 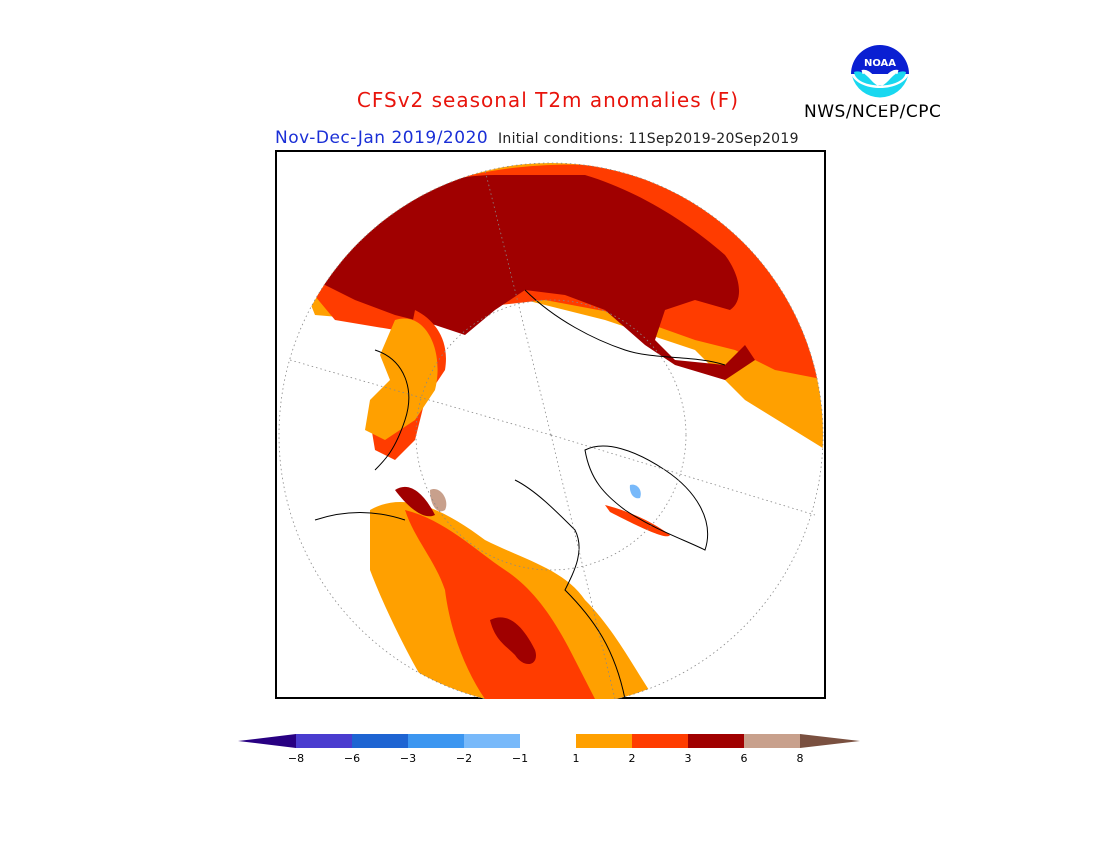 I want to click on colorbar-arrow-left, so click(x=267, y=741).